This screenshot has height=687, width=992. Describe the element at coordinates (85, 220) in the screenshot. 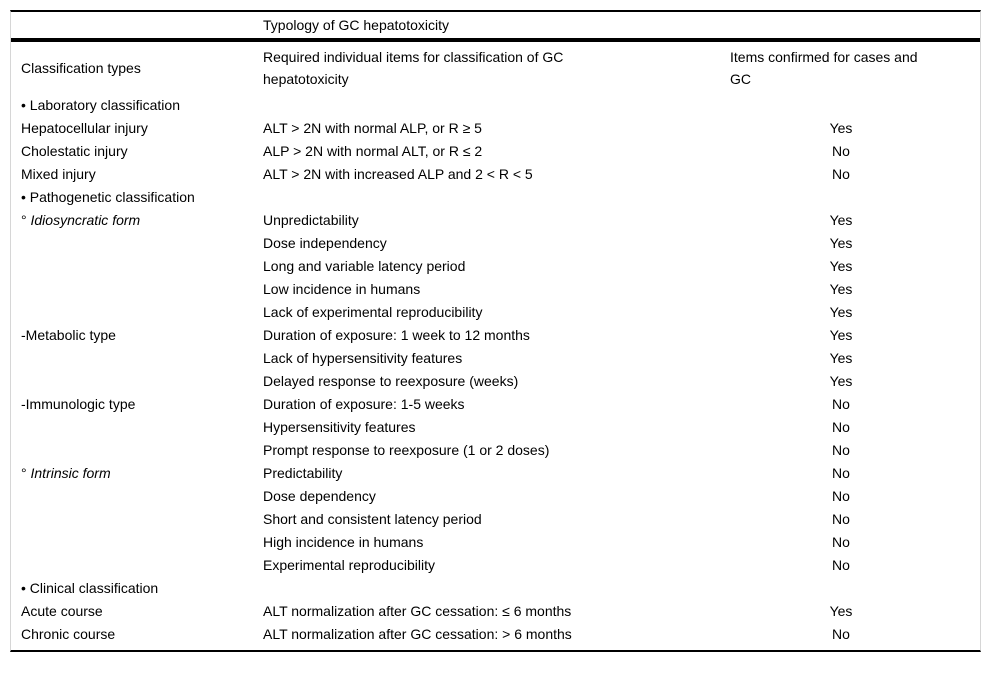

I see `classification-type-label: Idiosyncratic form` at that location.